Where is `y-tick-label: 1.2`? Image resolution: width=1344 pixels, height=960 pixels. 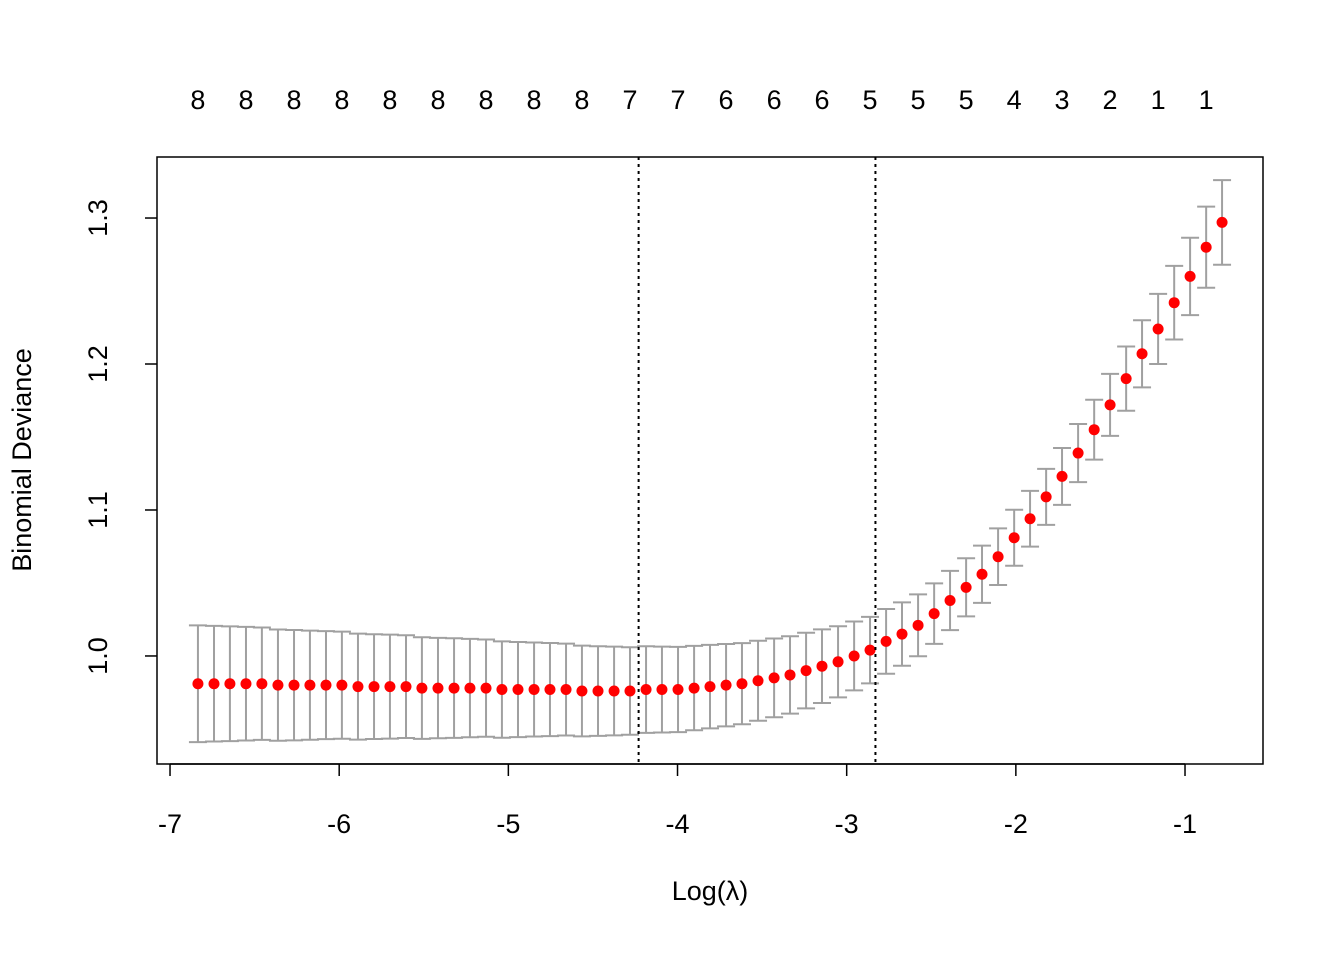
y-tick-label: 1.2 is located at coordinates (98, 364).